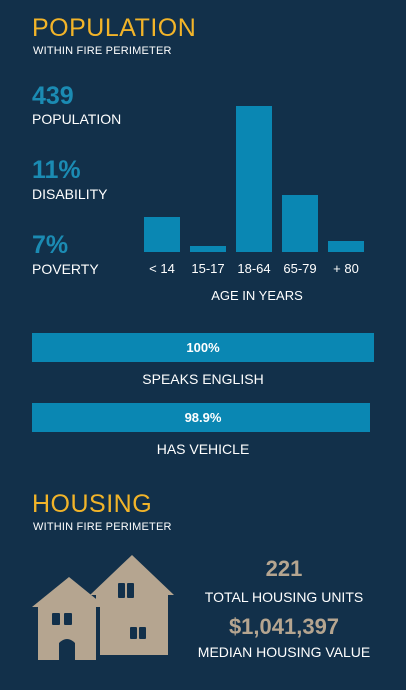 The width and height of the screenshot is (406, 690). What do you see at coordinates (208, 268) in the screenshot?
I see `age-tick-label: 15-17` at bounding box center [208, 268].